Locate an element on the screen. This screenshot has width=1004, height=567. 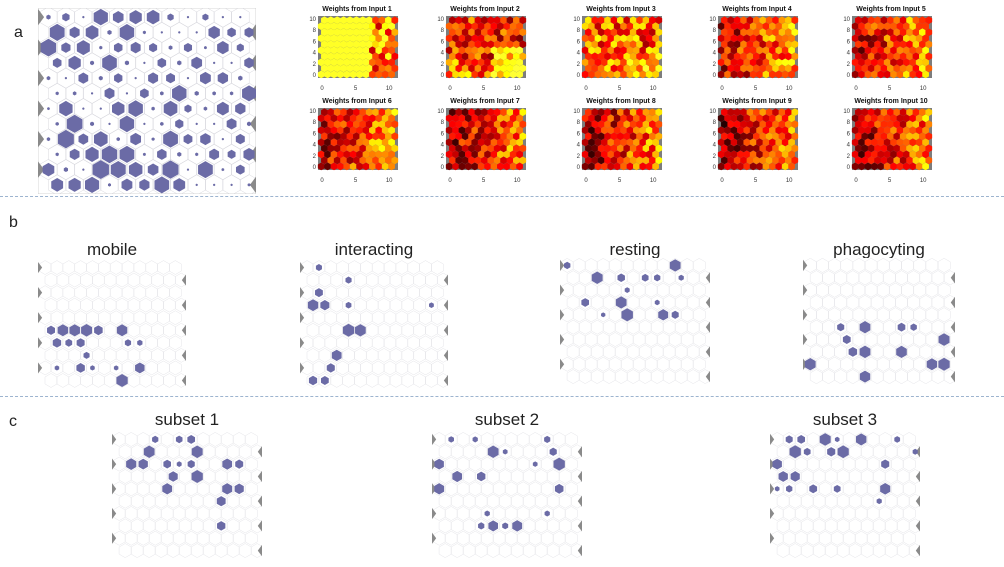
state-title: phagocyting is located at coordinates (879, 249).